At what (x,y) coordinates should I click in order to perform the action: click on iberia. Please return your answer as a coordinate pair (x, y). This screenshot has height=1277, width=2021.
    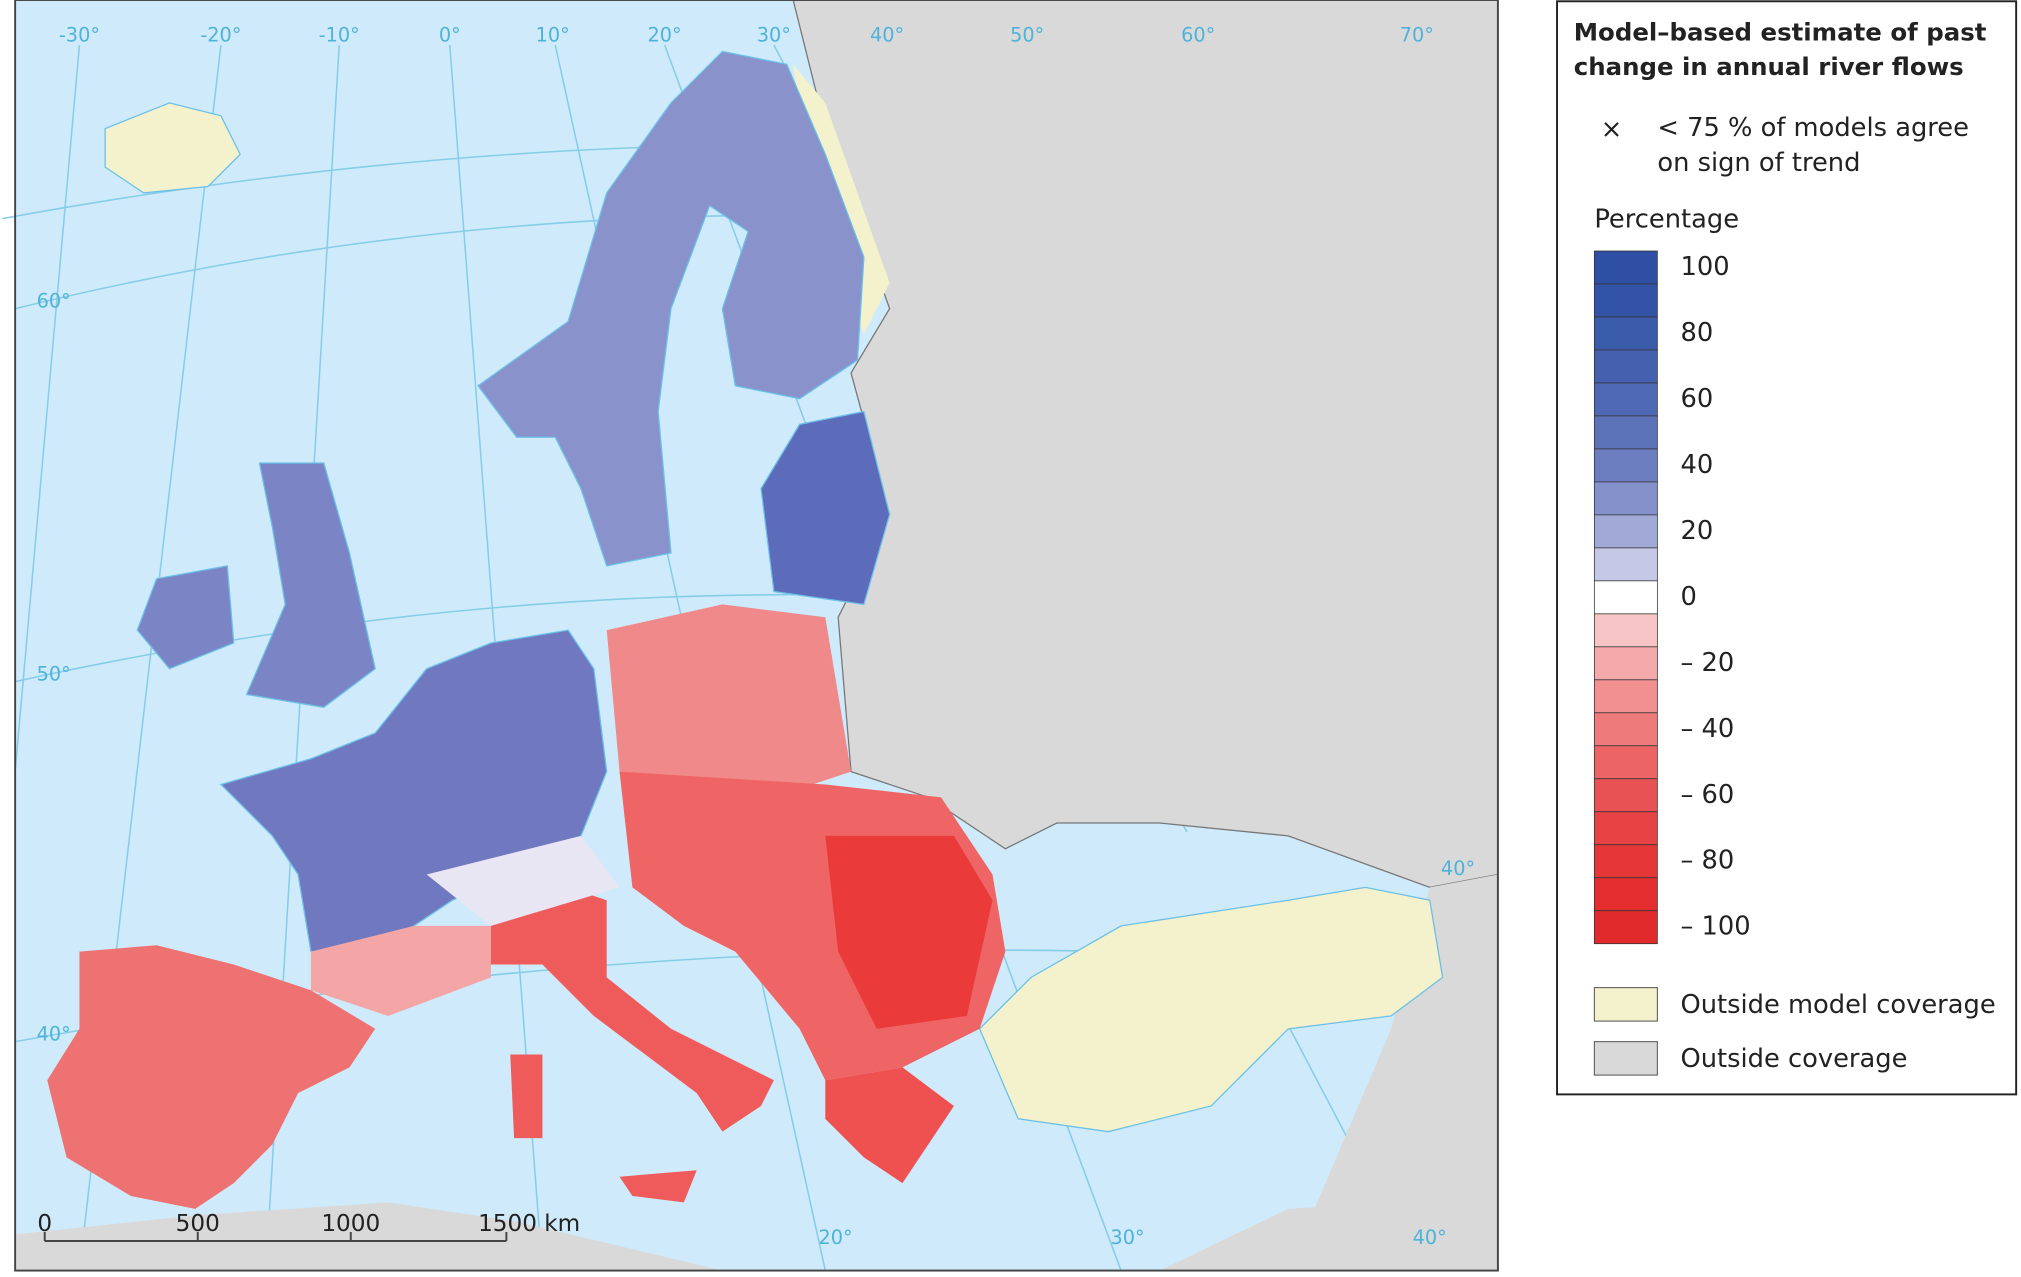
    Looking at the image, I should click on (211, 1077).